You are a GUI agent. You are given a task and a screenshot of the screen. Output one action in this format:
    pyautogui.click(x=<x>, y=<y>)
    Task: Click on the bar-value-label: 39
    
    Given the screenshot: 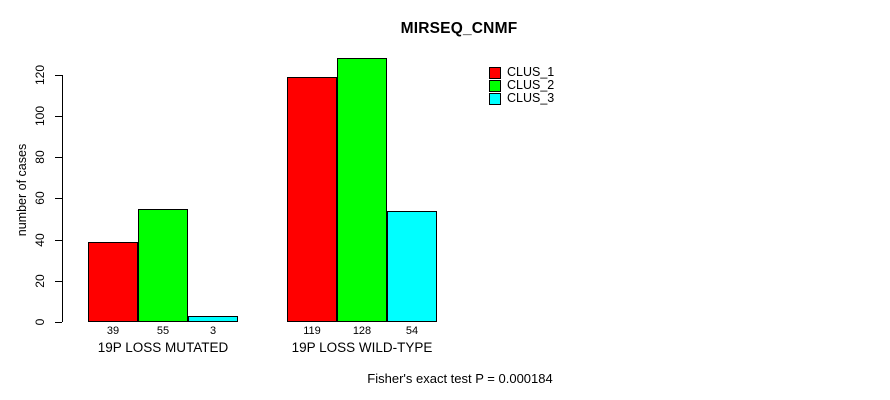 What is the action you would take?
    pyautogui.click(x=113, y=331)
    